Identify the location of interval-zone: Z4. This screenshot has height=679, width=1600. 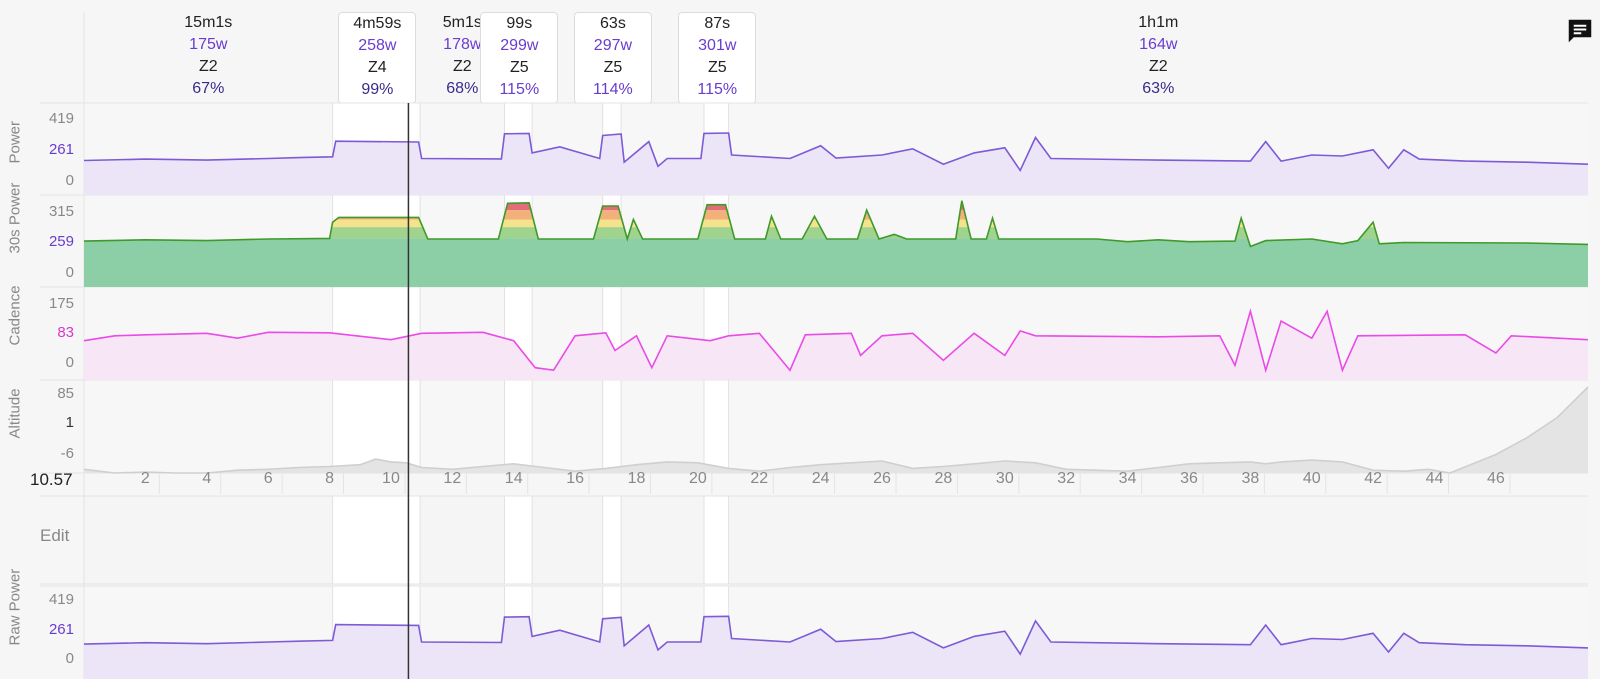
(377, 67).